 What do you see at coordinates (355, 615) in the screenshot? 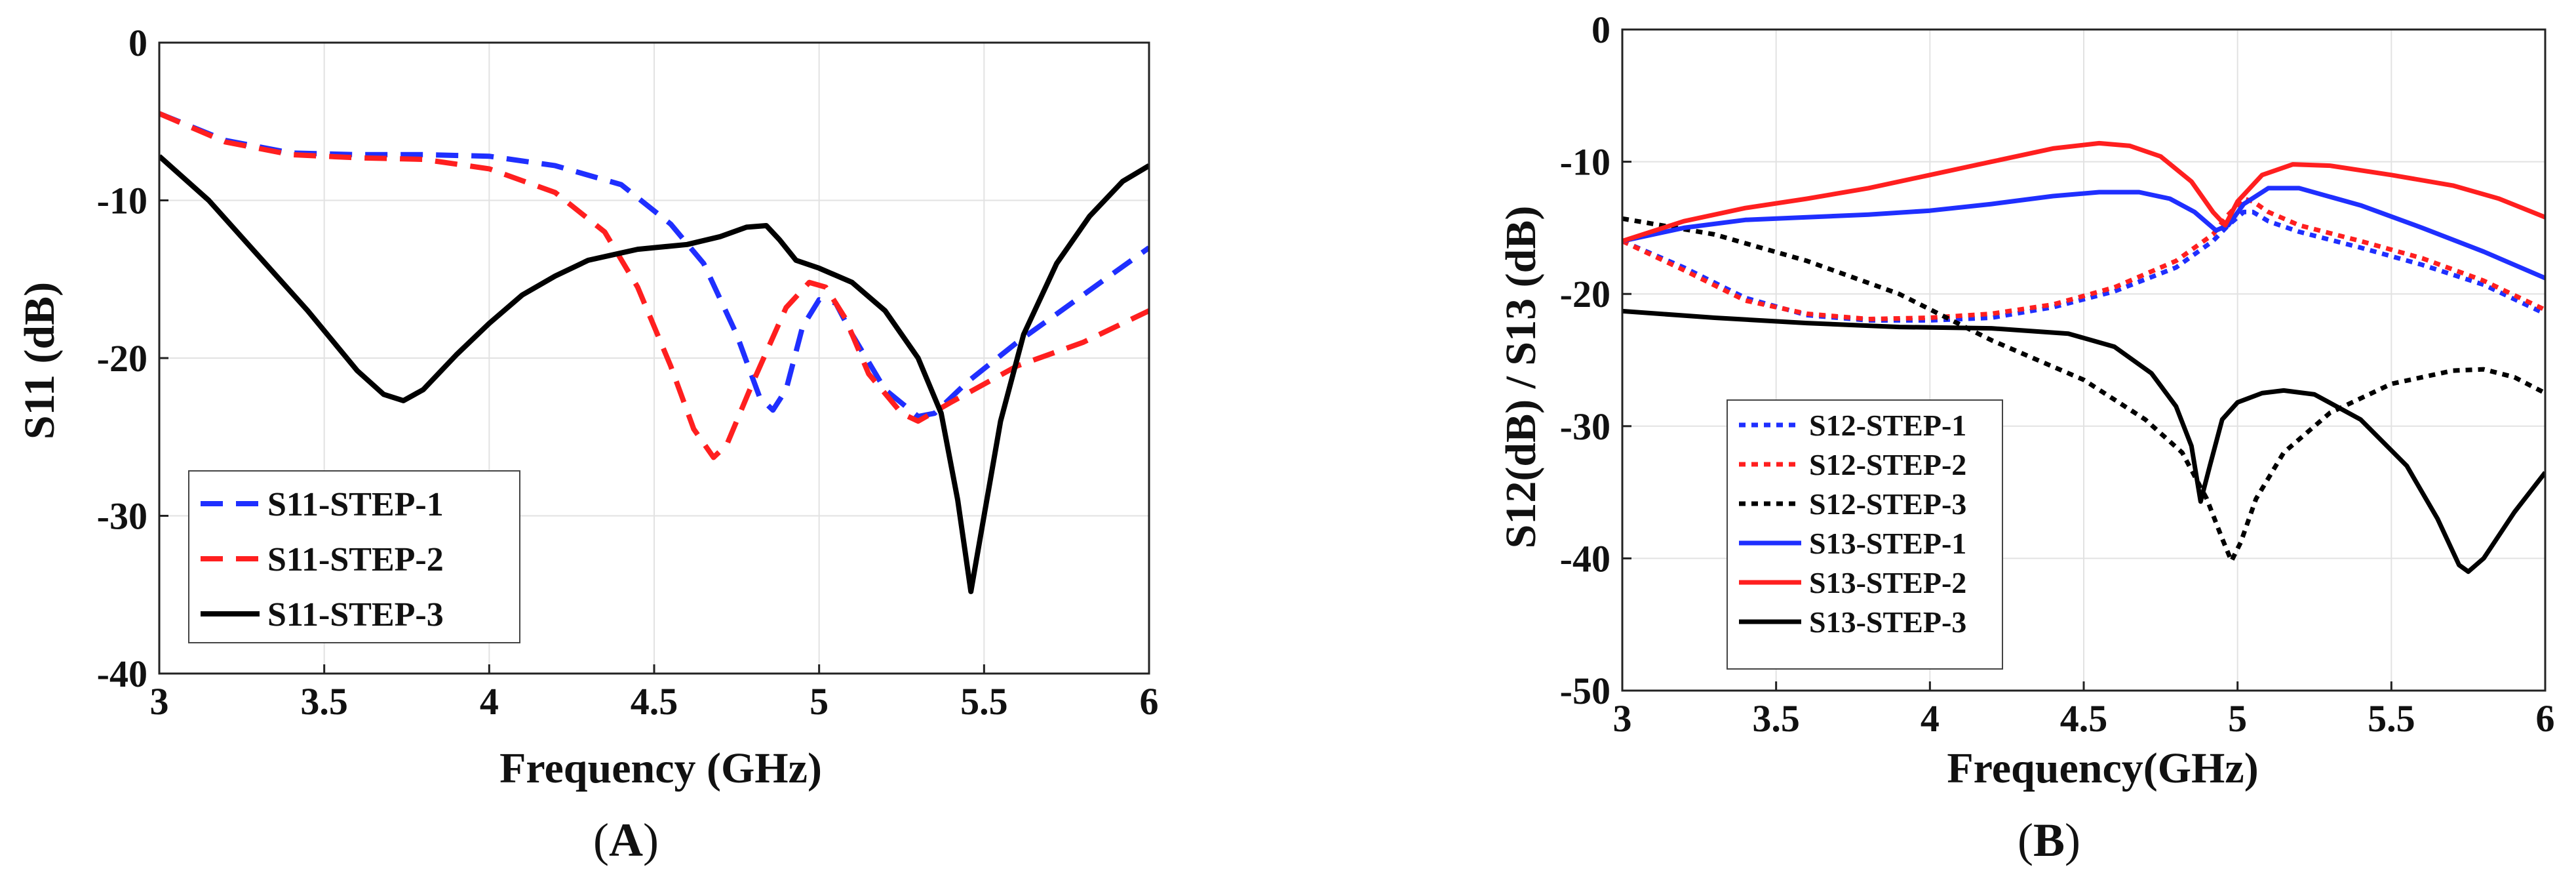
I see `chart-a-legend-label: S11-STEP-3` at bounding box center [355, 615].